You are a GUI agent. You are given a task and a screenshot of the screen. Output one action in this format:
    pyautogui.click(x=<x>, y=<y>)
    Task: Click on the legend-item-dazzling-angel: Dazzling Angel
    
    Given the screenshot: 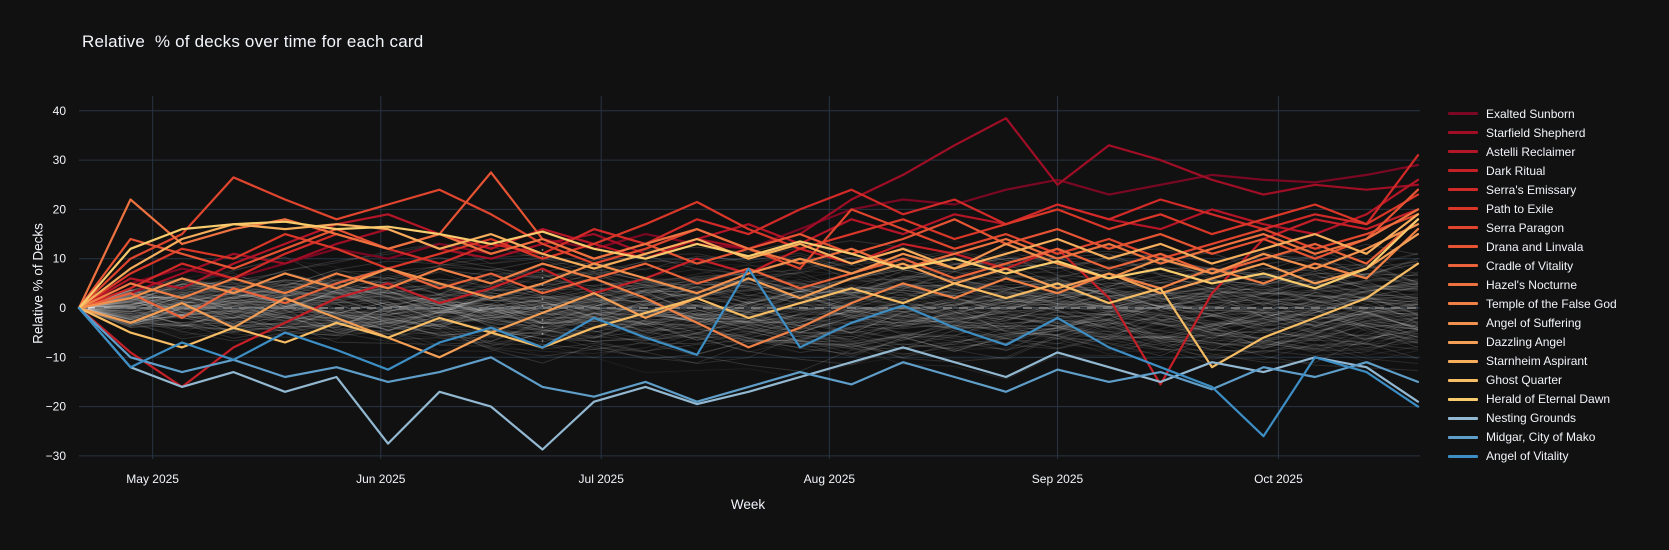 What is the action you would take?
    pyautogui.click(x=1532, y=342)
    